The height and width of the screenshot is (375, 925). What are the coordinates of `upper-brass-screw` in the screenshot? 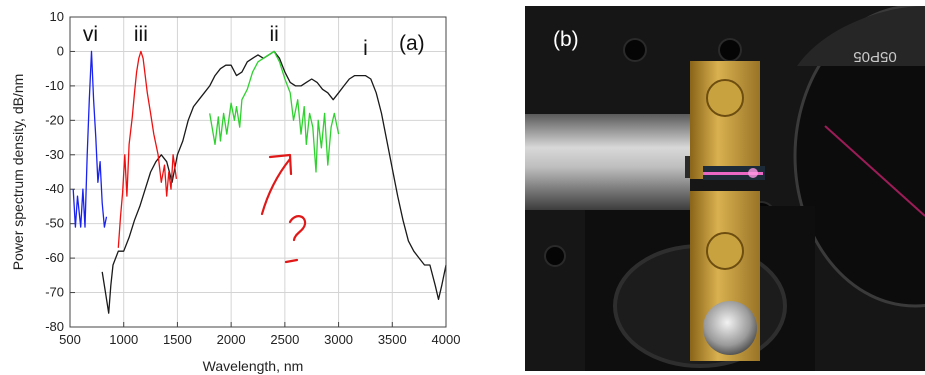 It's located at (725, 98).